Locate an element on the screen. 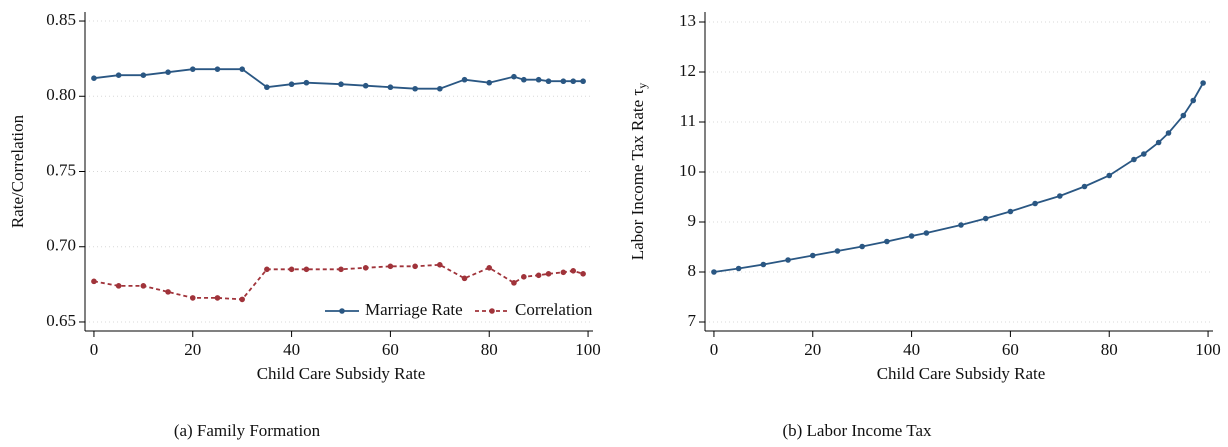  y-tick-label: 0.75 is located at coordinates (61, 169).